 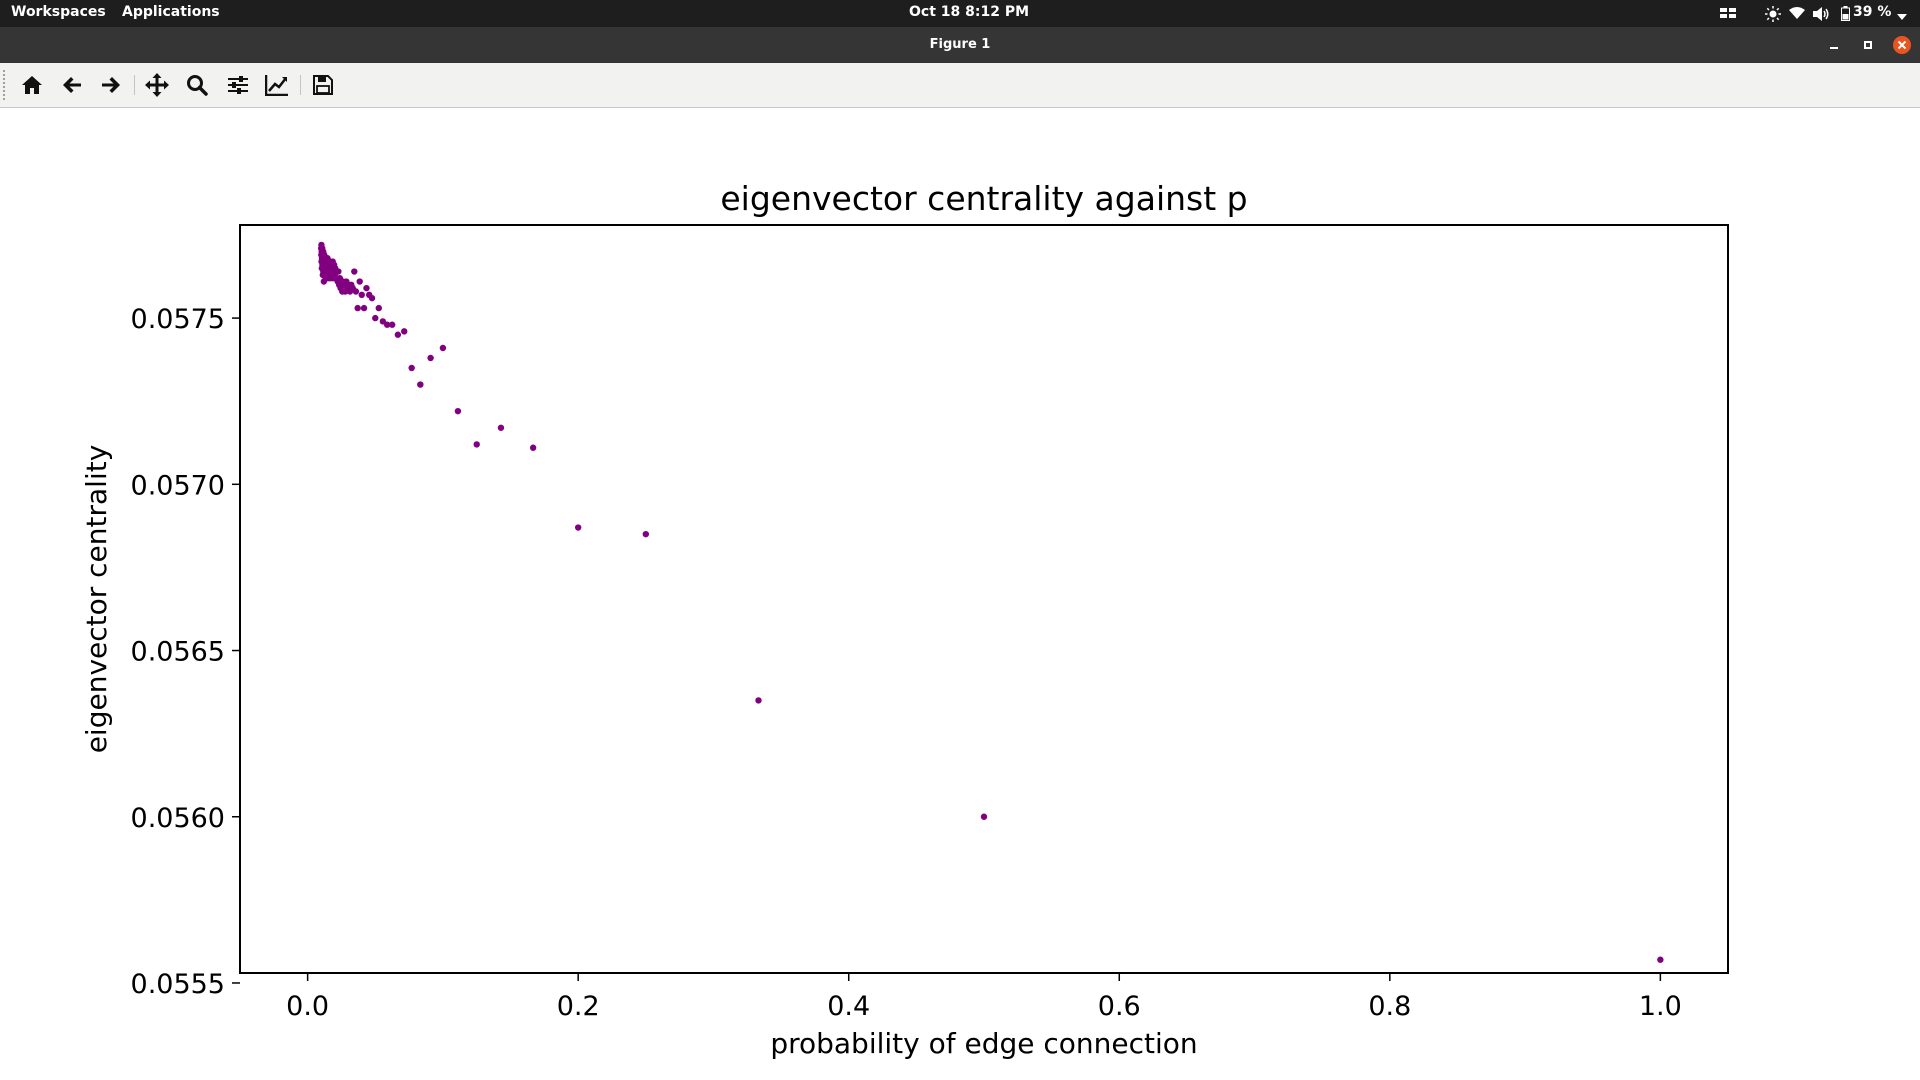 I want to click on zoom-icon, so click(x=197, y=85).